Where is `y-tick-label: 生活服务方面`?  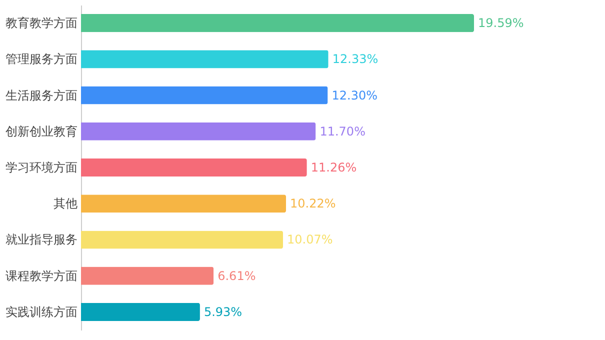
y-tick-label: 生活服务方面 is located at coordinates (42, 95).